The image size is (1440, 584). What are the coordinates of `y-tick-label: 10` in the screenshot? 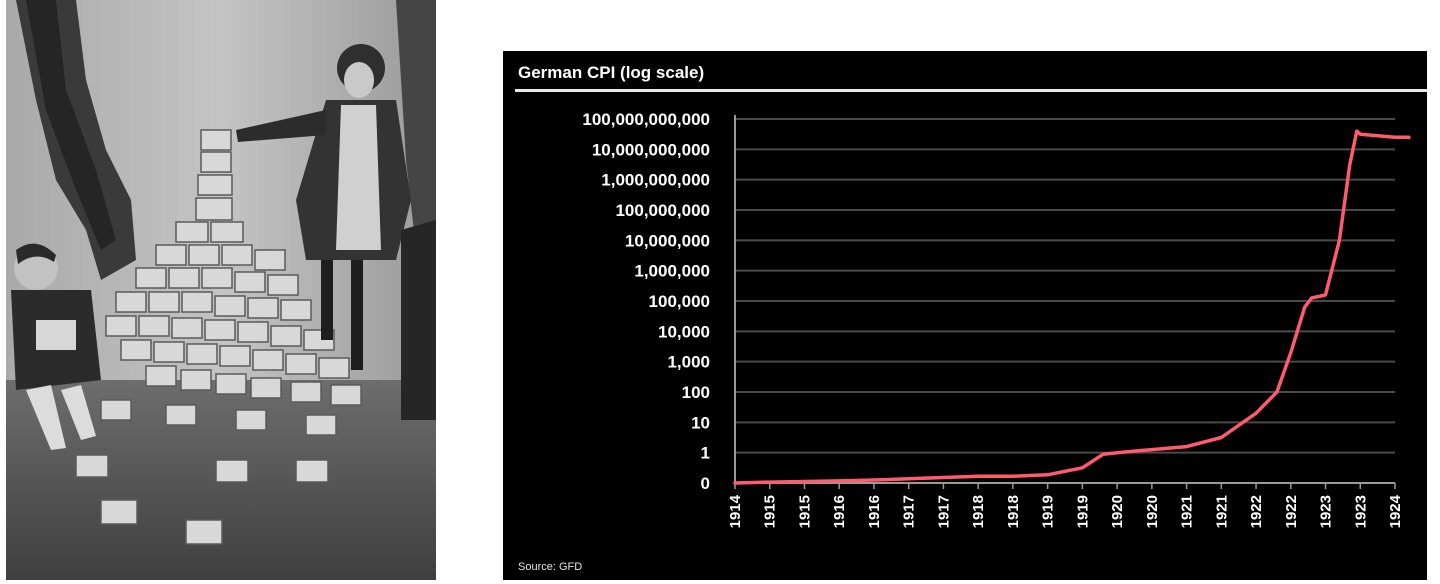 It's located at (700, 422).